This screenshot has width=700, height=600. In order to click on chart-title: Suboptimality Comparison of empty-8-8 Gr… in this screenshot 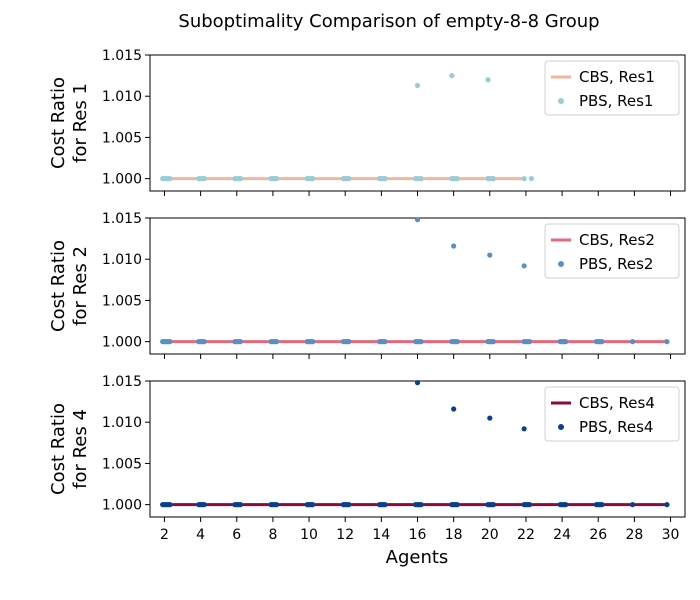, I will do `click(388, 21)`.